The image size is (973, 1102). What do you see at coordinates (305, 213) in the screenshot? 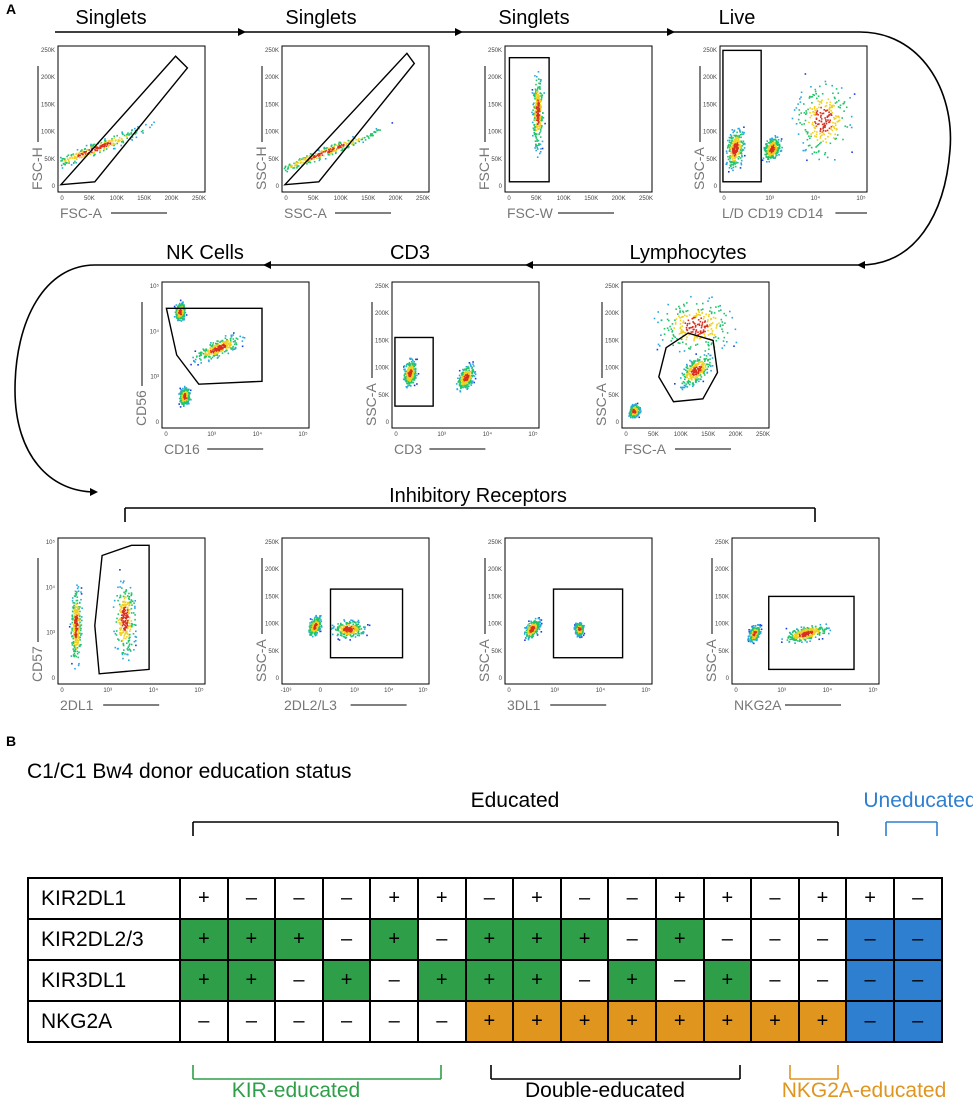
I see `x-axis-label: SSC-A` at bounding box center [305, 213].